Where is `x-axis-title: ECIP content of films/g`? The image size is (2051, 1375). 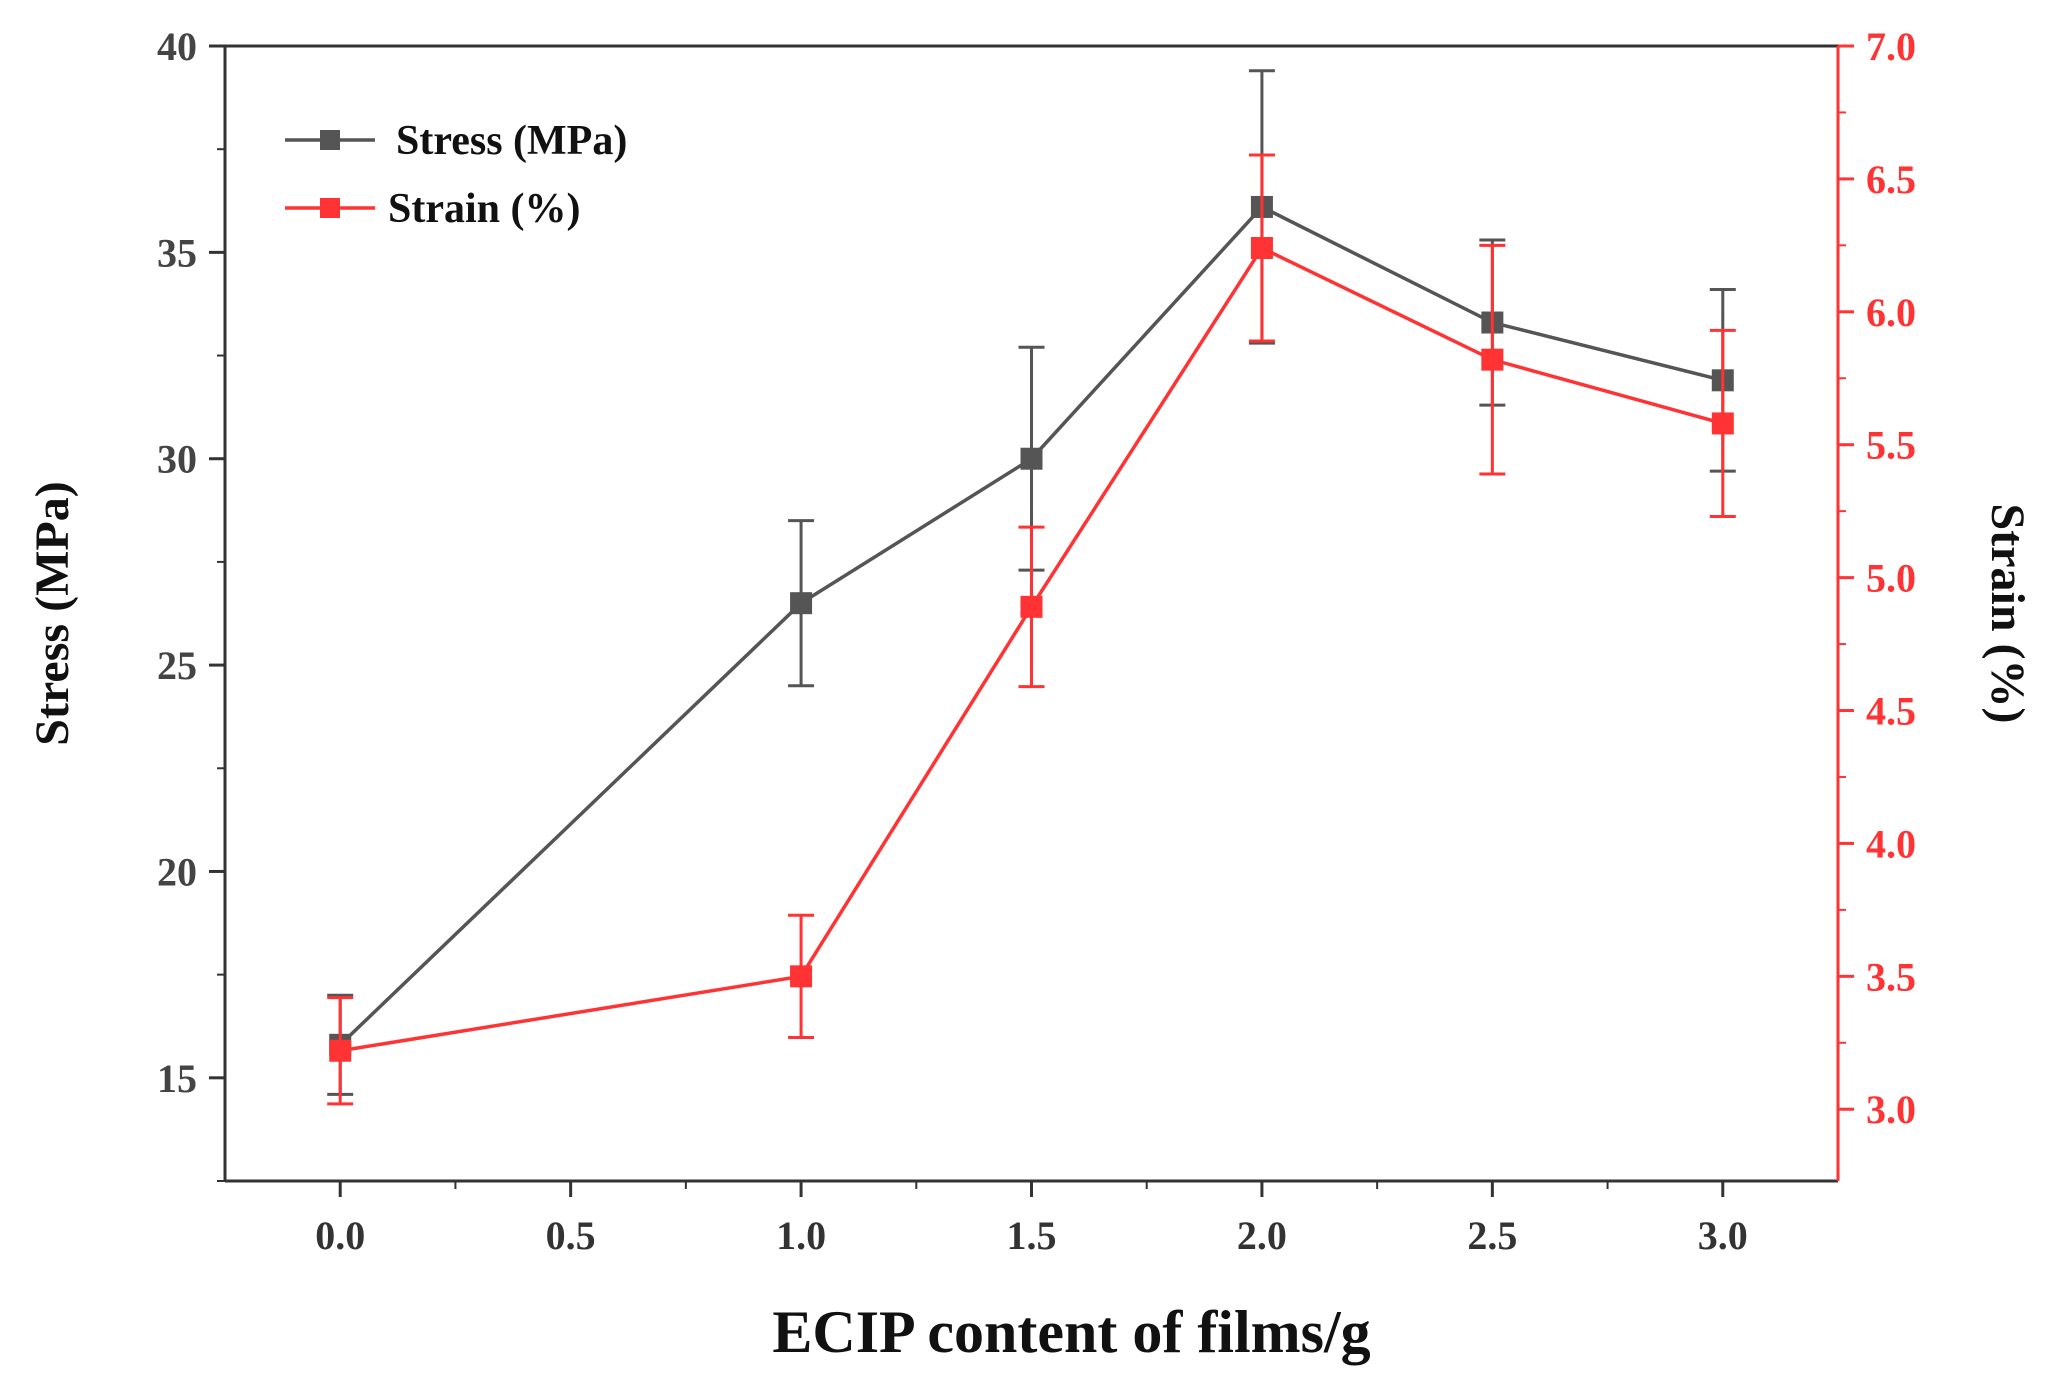
x-axis-title: ECIP content of films/g is located at coordinates (1071, 1332).